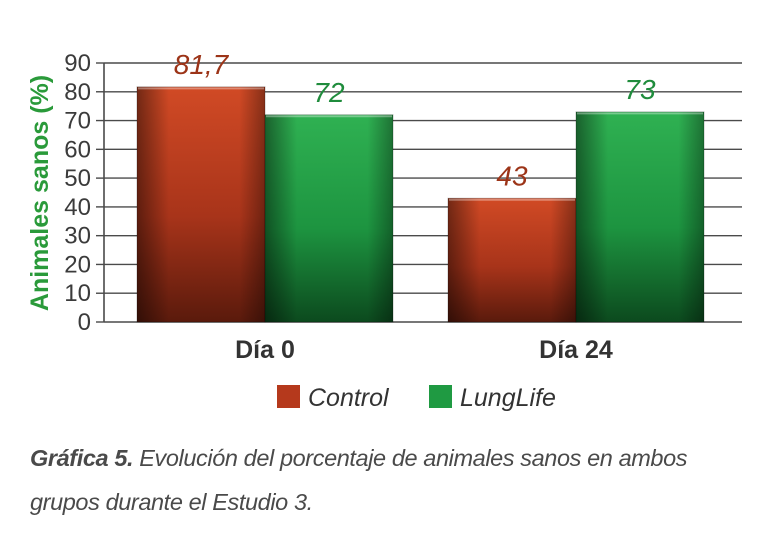  What do you see at coordinates (77, 207) in the screenshot?
I see `y-tick-label: 40` at bounding box center [77, 207].